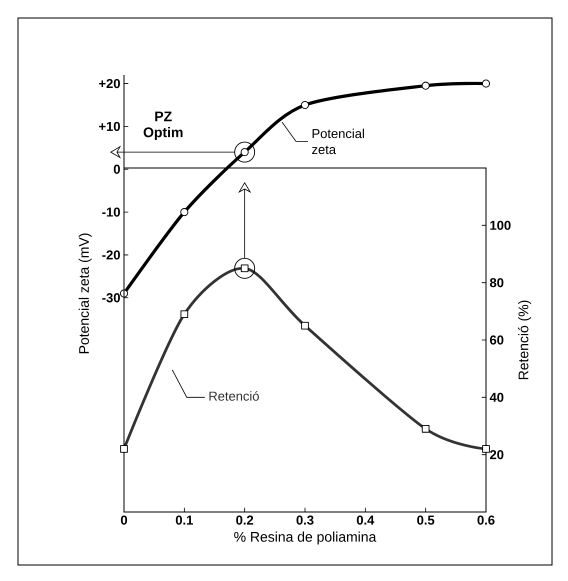 This screenshot has width=568, height=581. I want to click on y-tick-label: 0, so click(117, 169).